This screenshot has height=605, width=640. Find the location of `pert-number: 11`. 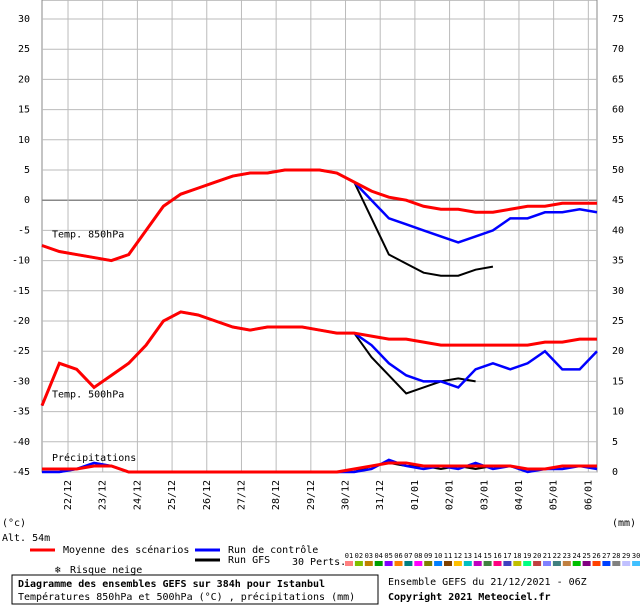

pert-number: 11 is located at coordinates (448, 556).